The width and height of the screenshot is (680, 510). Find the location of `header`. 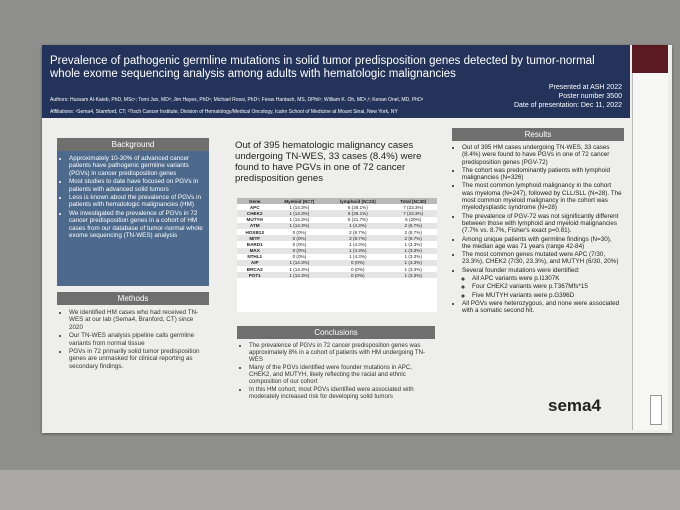

header is located at coordinates (336, 81).